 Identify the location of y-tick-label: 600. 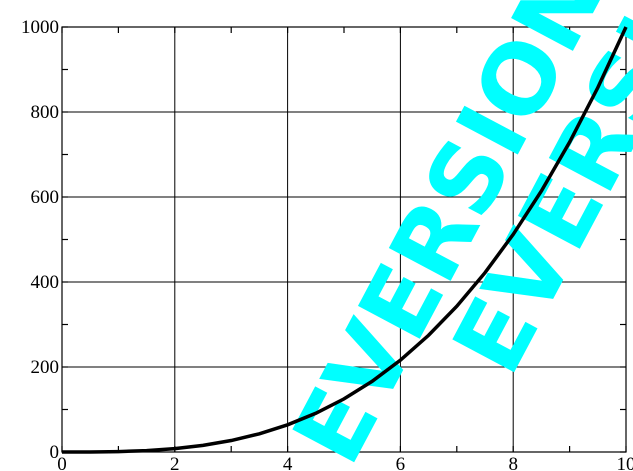
(45, 197).